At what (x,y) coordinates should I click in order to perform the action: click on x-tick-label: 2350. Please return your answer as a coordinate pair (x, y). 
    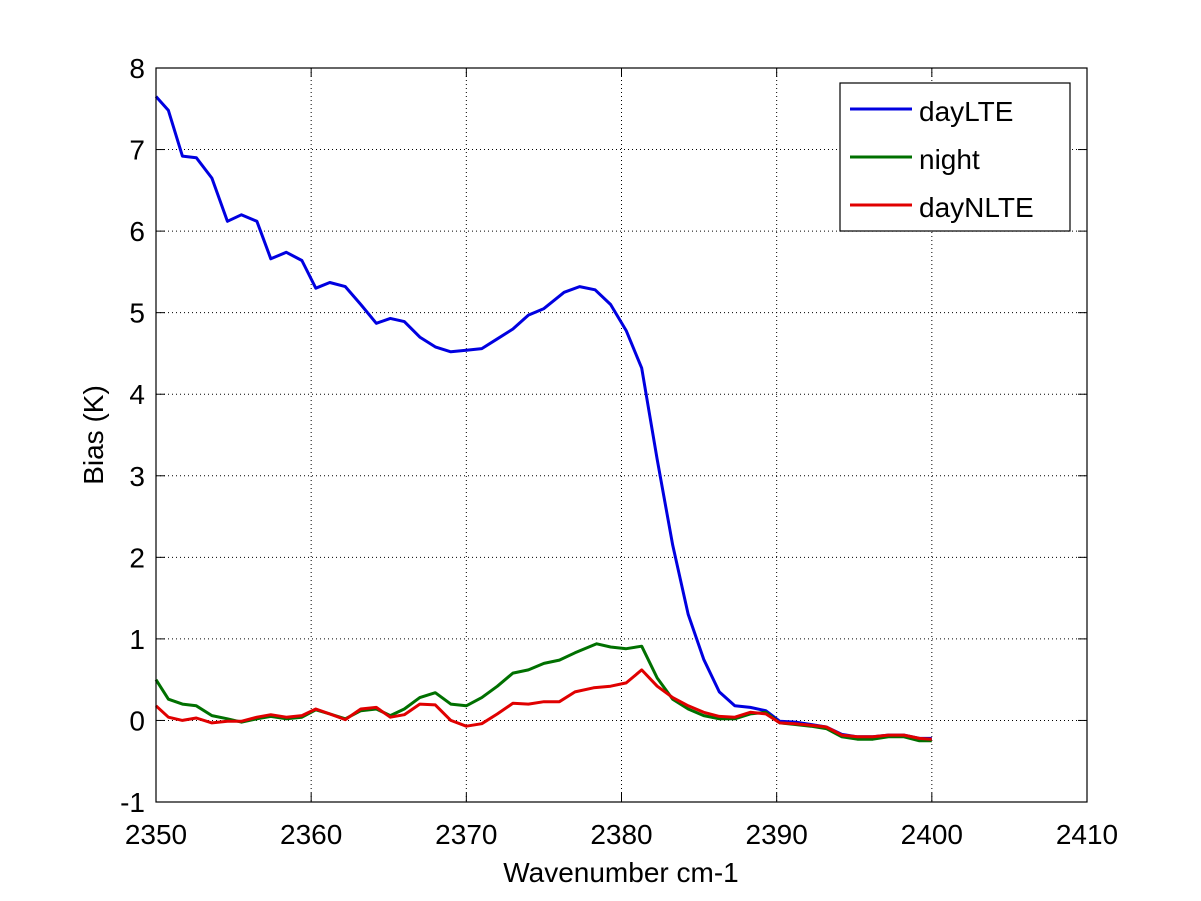
    Looking at the image, I should click on (156, 834).